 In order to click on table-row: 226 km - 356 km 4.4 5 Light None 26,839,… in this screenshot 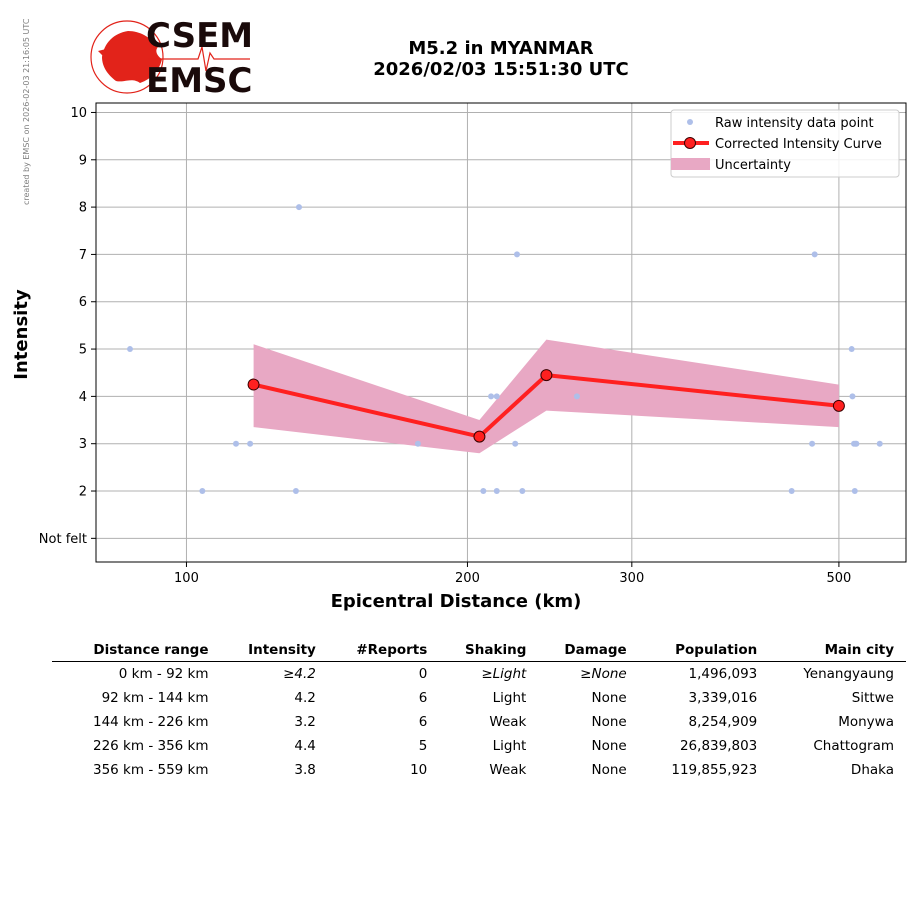, I will do `click(479, 746)`.